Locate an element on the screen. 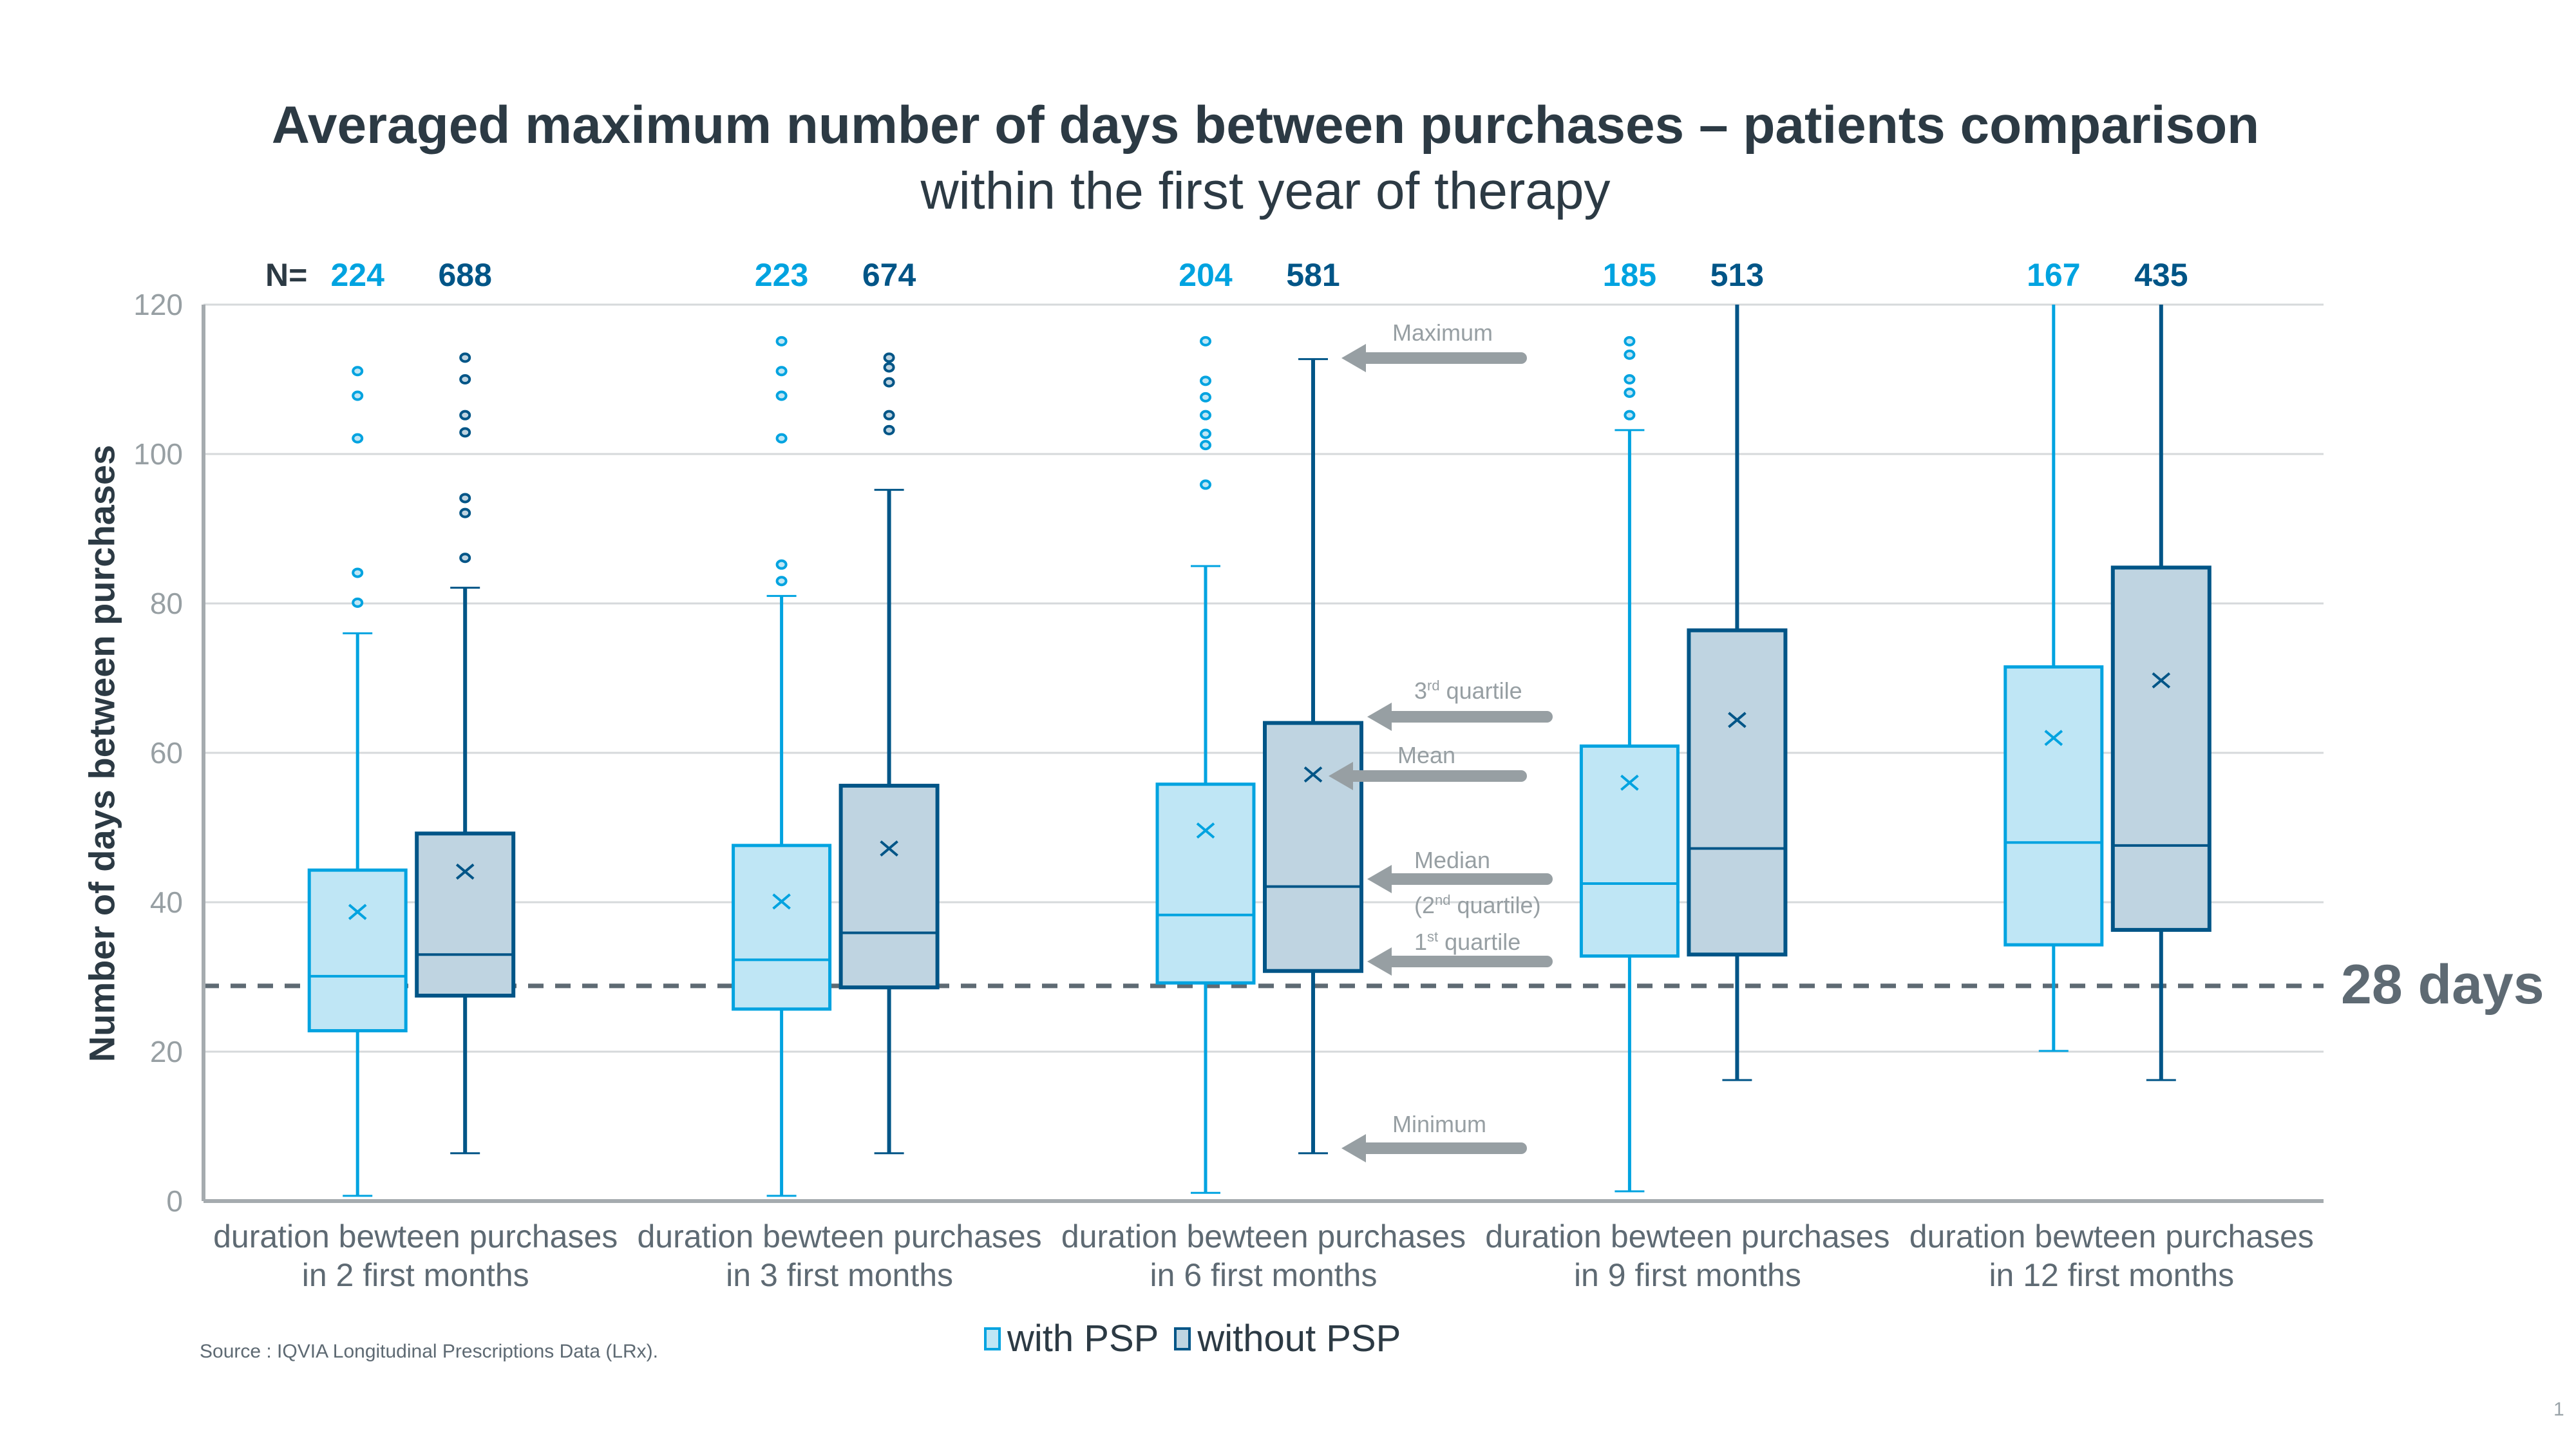 Image resolution: width=2576 pixels, height=1449 pixels. annotation-mean: Mean is located at coordinates (1426, 755).